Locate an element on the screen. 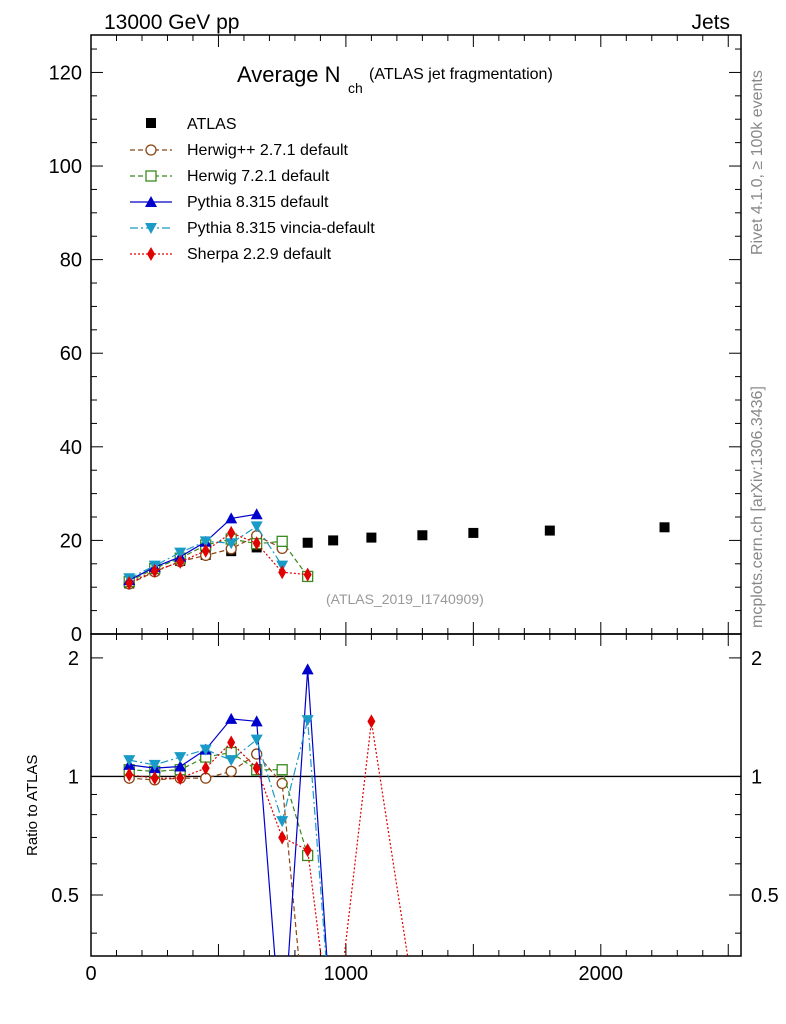 This screenshot has height=1024, width=786. main-ytick-label: 20 is located at coordinates (71, 541).